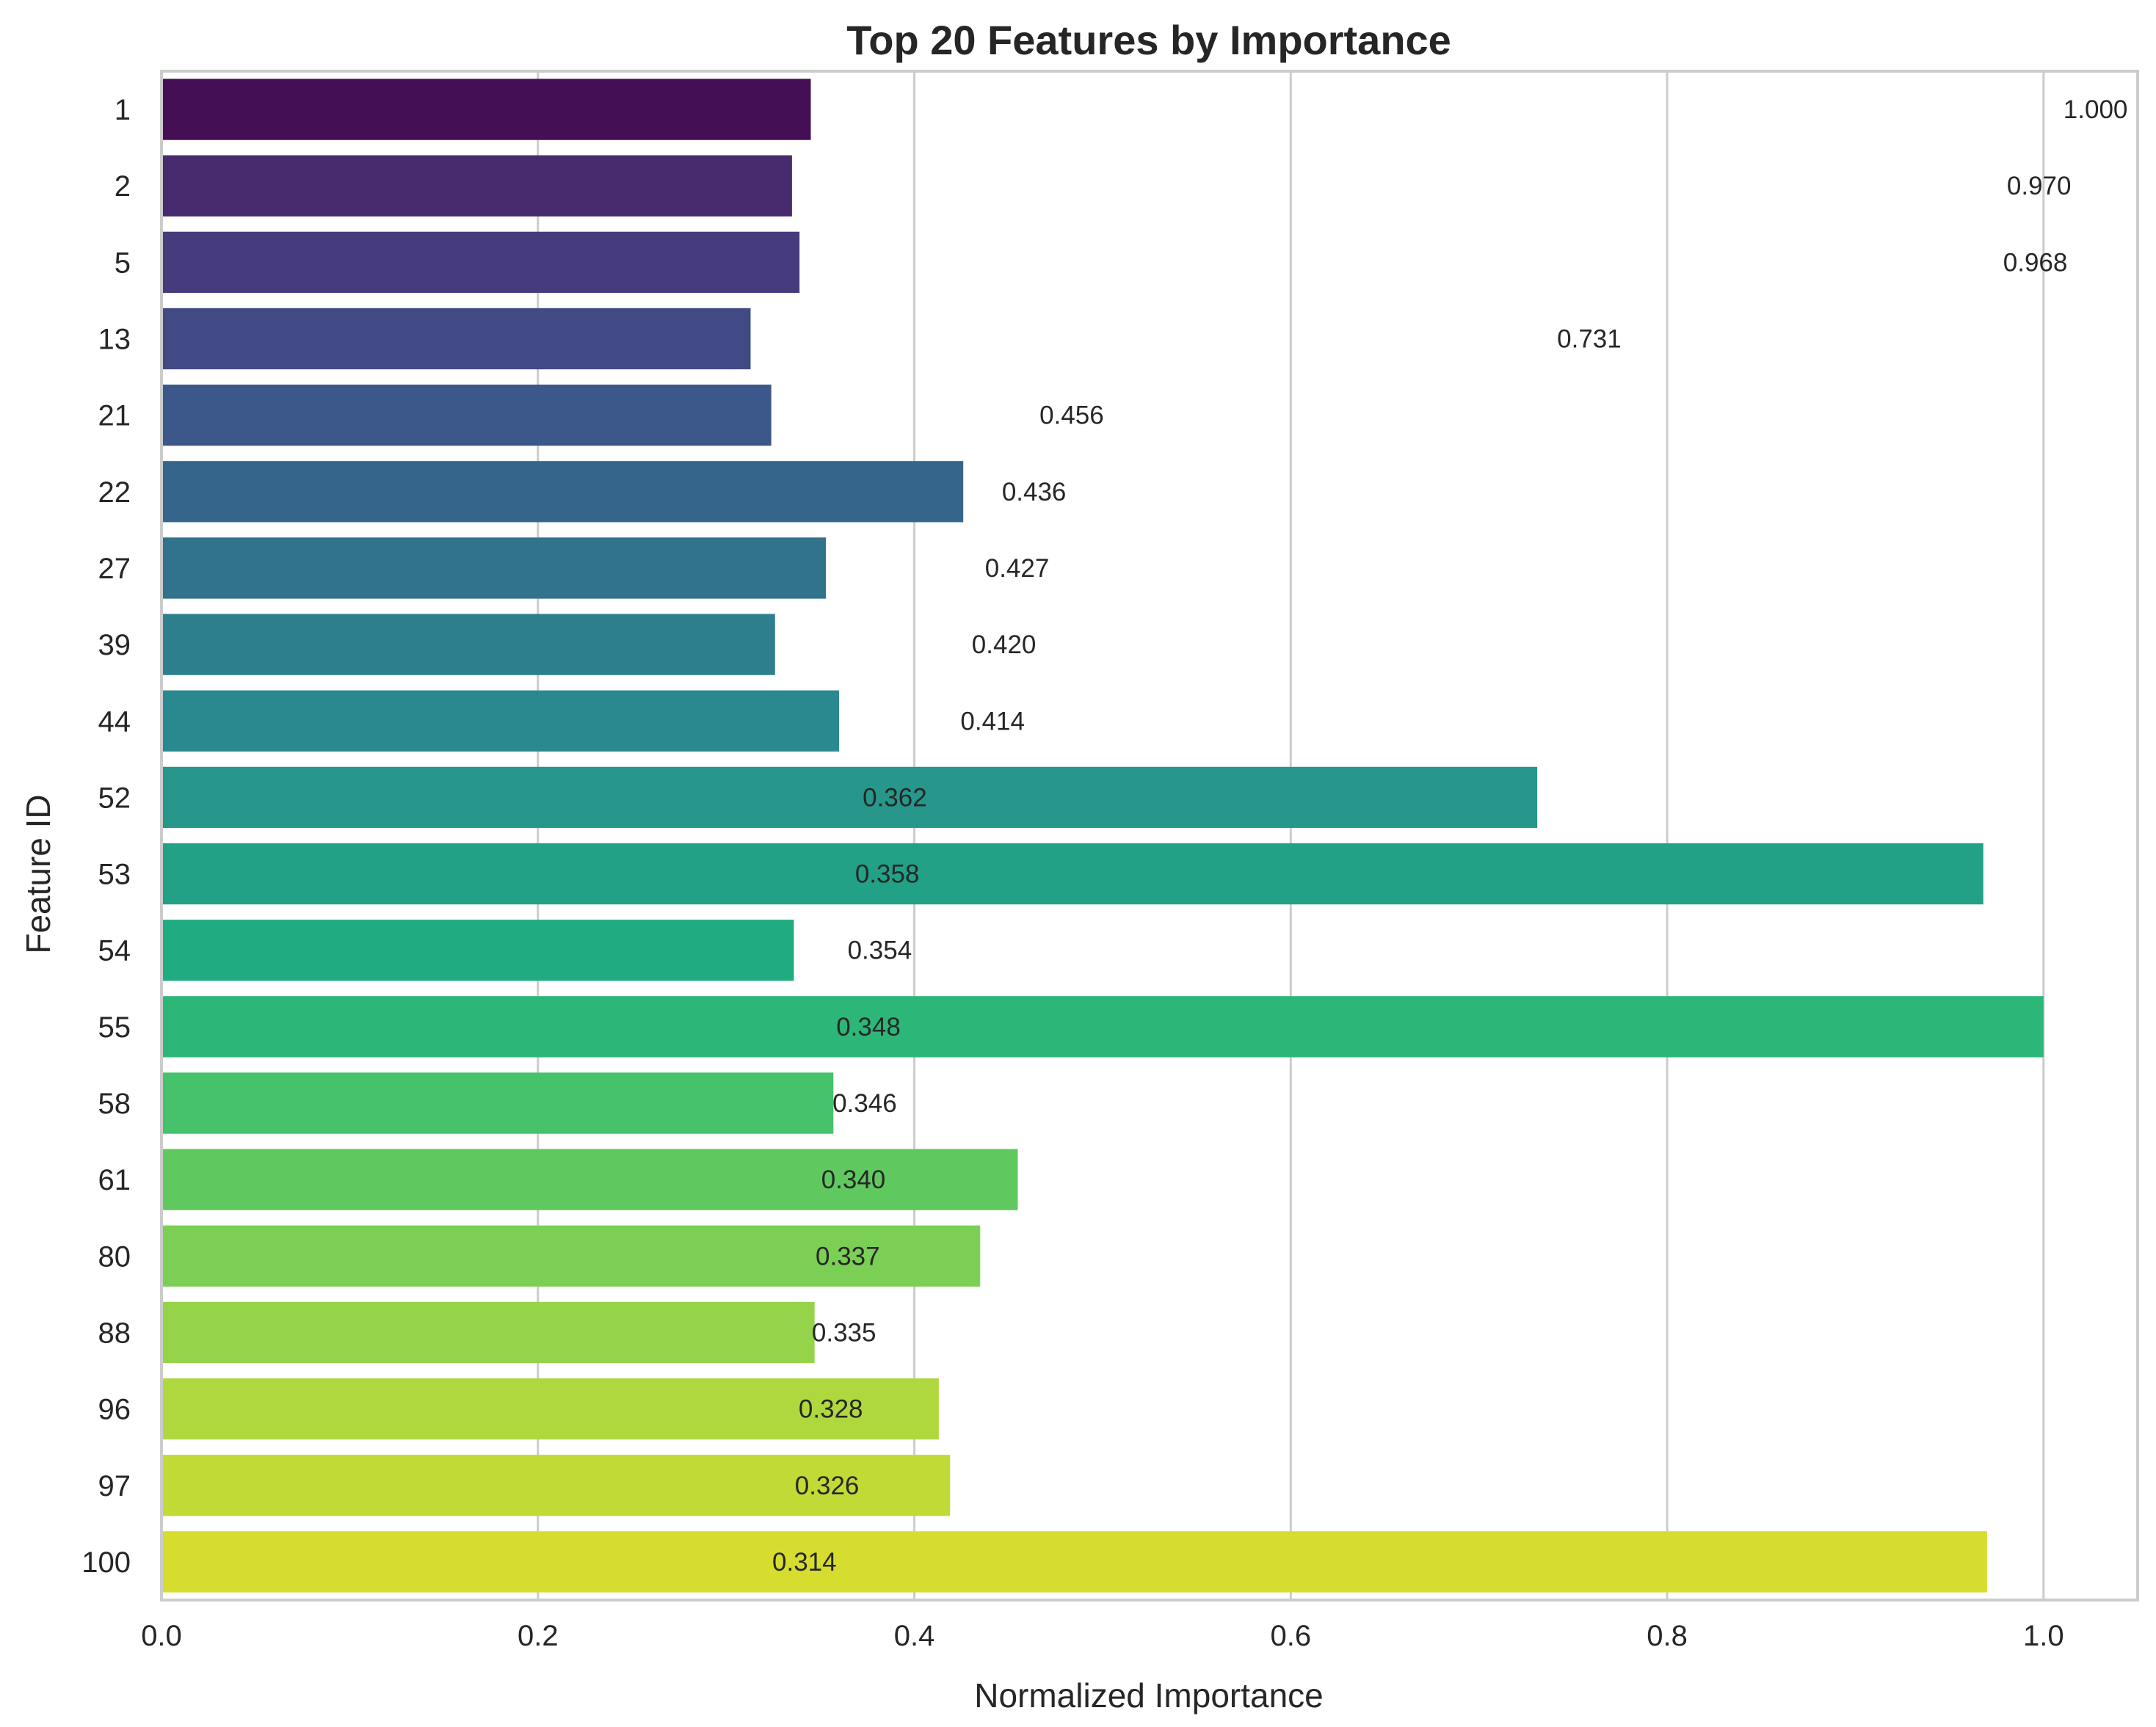  What do you see at coordinates (1667, 1636) in the screenshot?
I see `x-tick-label: 0.8` at bounding box center [1667, 1636].